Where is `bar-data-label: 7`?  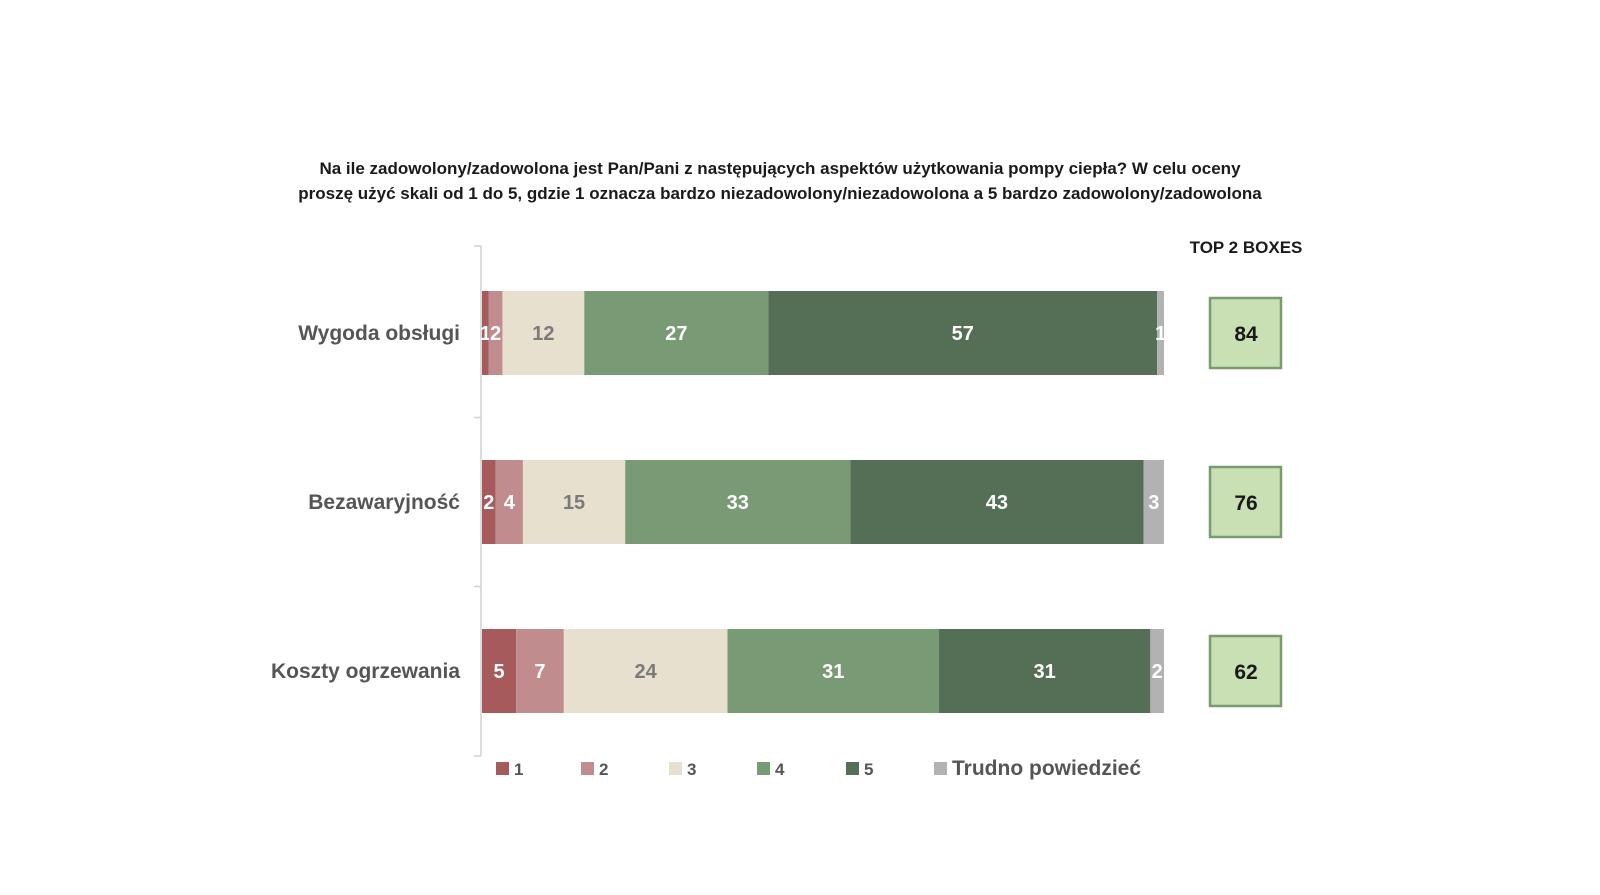 bar-data-label: 7 is located at coordinates (539, 672).